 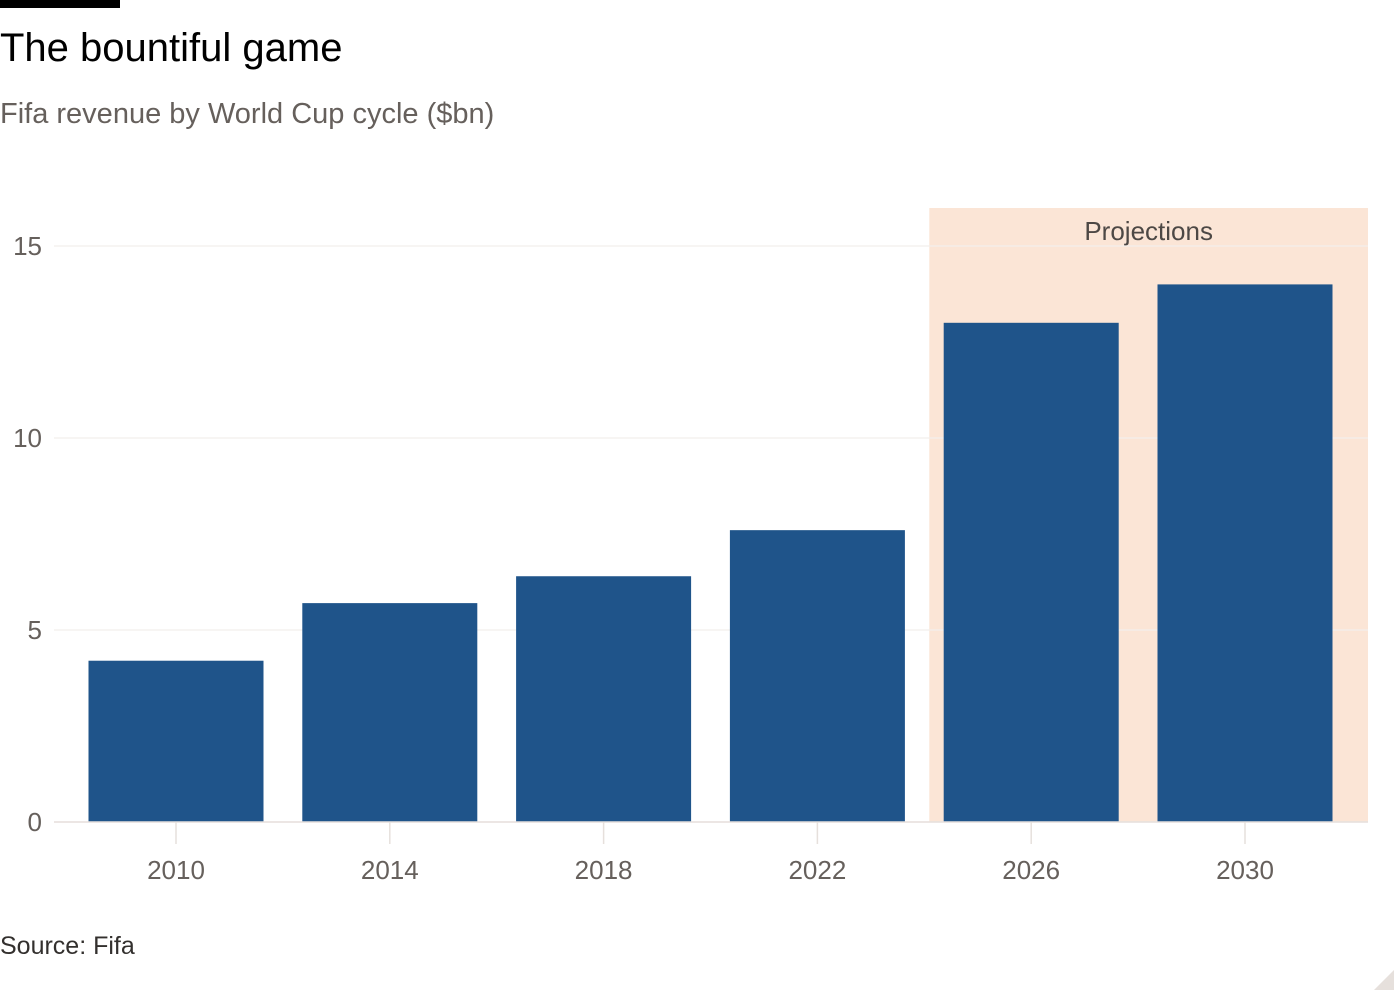 What do you see at coordinates (67, 946) in the screenshot?
I see `source-note: Source: Fifa` at bounding box center [67, 946].